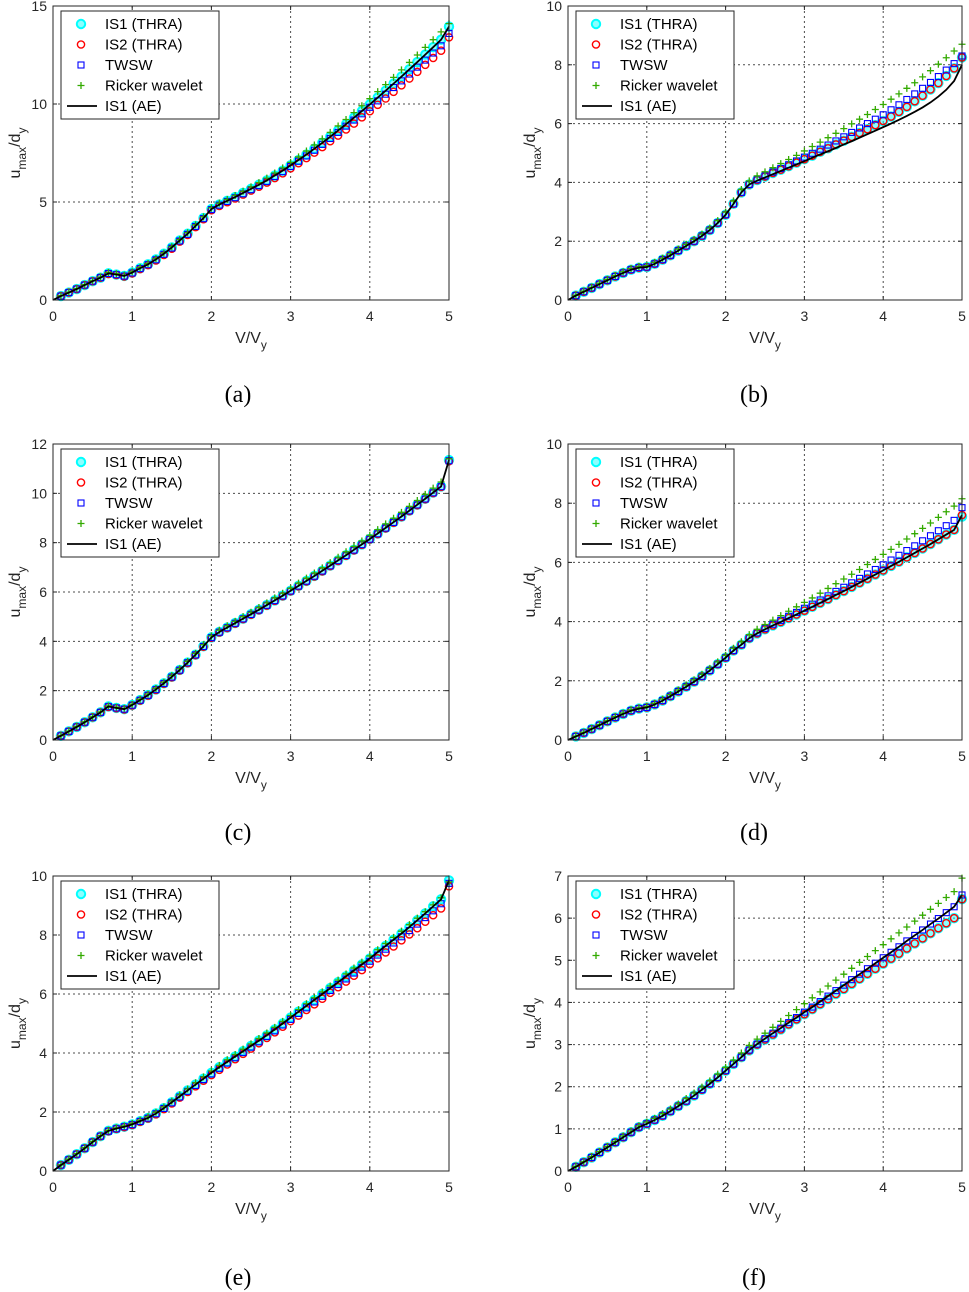  I want to click on y-tick-label: 0, so click(43, 300).